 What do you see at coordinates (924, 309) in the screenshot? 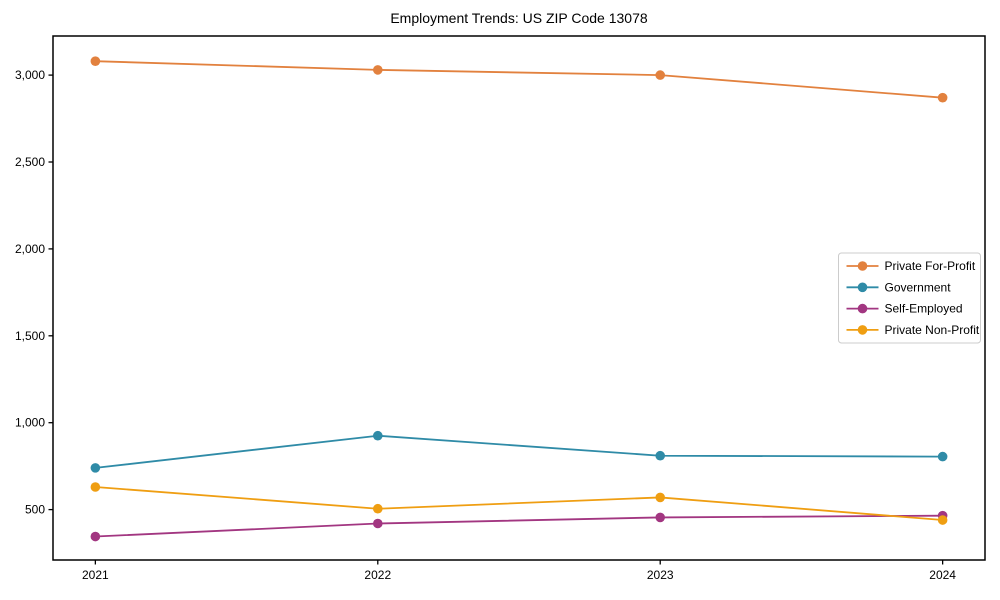
I see `legend-entry-label: Self-Employed` at bounding box center [924, 309].